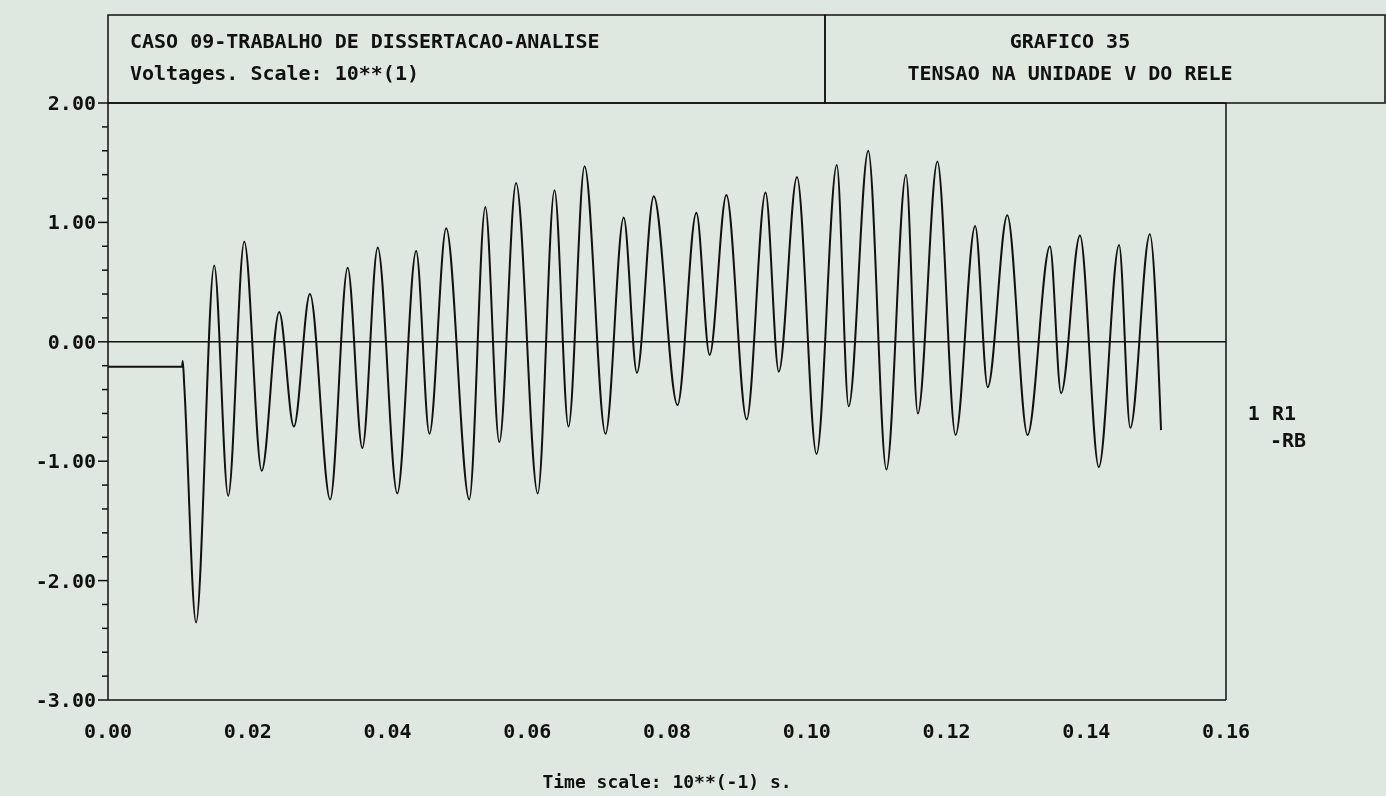  Describe the element at coordinates (65, 700) in the screenshot. I see `y-tick-label: -3.00` at that location.